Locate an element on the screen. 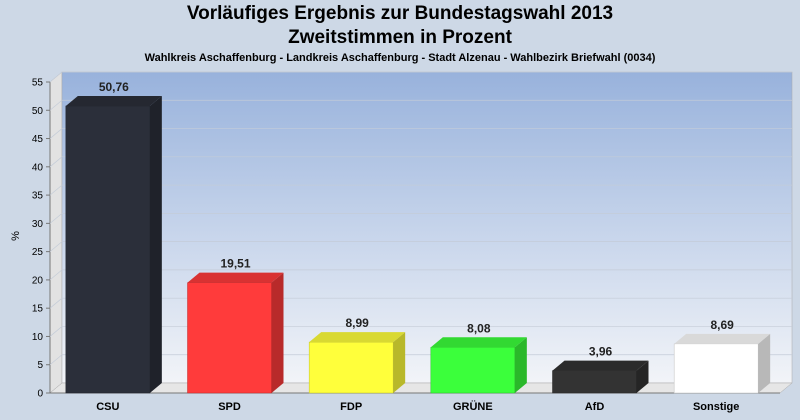 This screenshot has width=800, height=420. bar-sonstige is located at coordinates (722, 363).